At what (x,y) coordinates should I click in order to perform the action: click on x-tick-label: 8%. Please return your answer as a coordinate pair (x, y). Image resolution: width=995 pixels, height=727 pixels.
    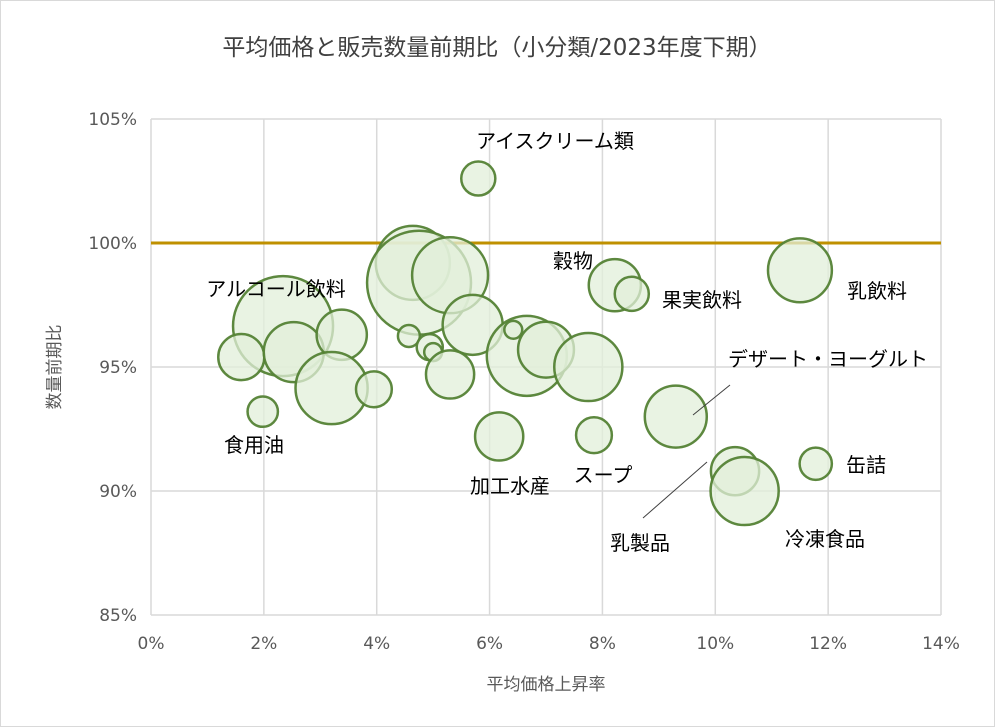
    Looking at the image, I should click on (602, 644).